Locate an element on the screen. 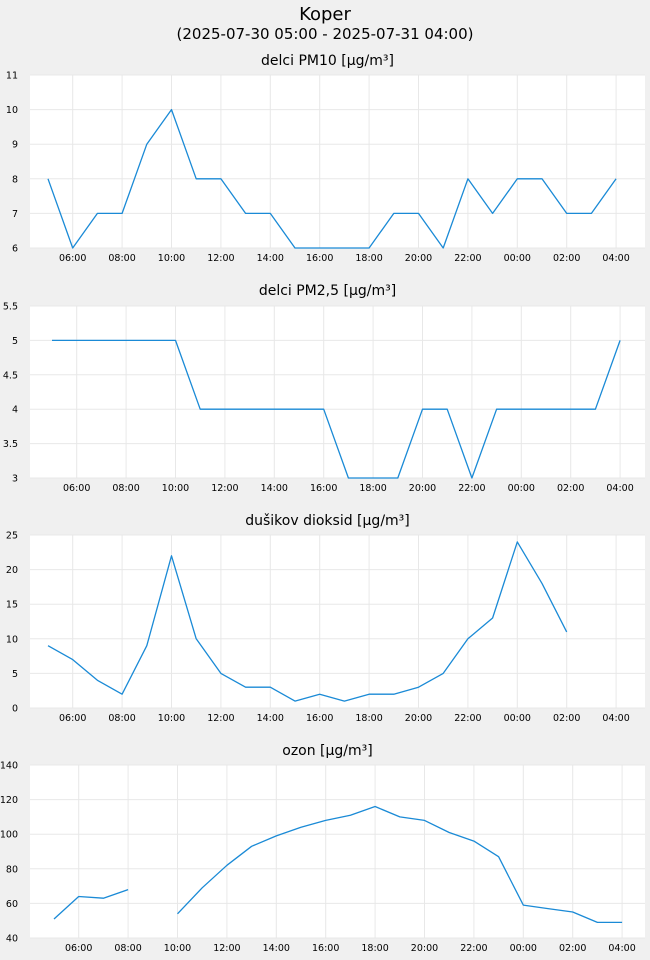 This screenshot has height=960, width=650. y-tick-label: 8 is located at coordinates (15, 179).